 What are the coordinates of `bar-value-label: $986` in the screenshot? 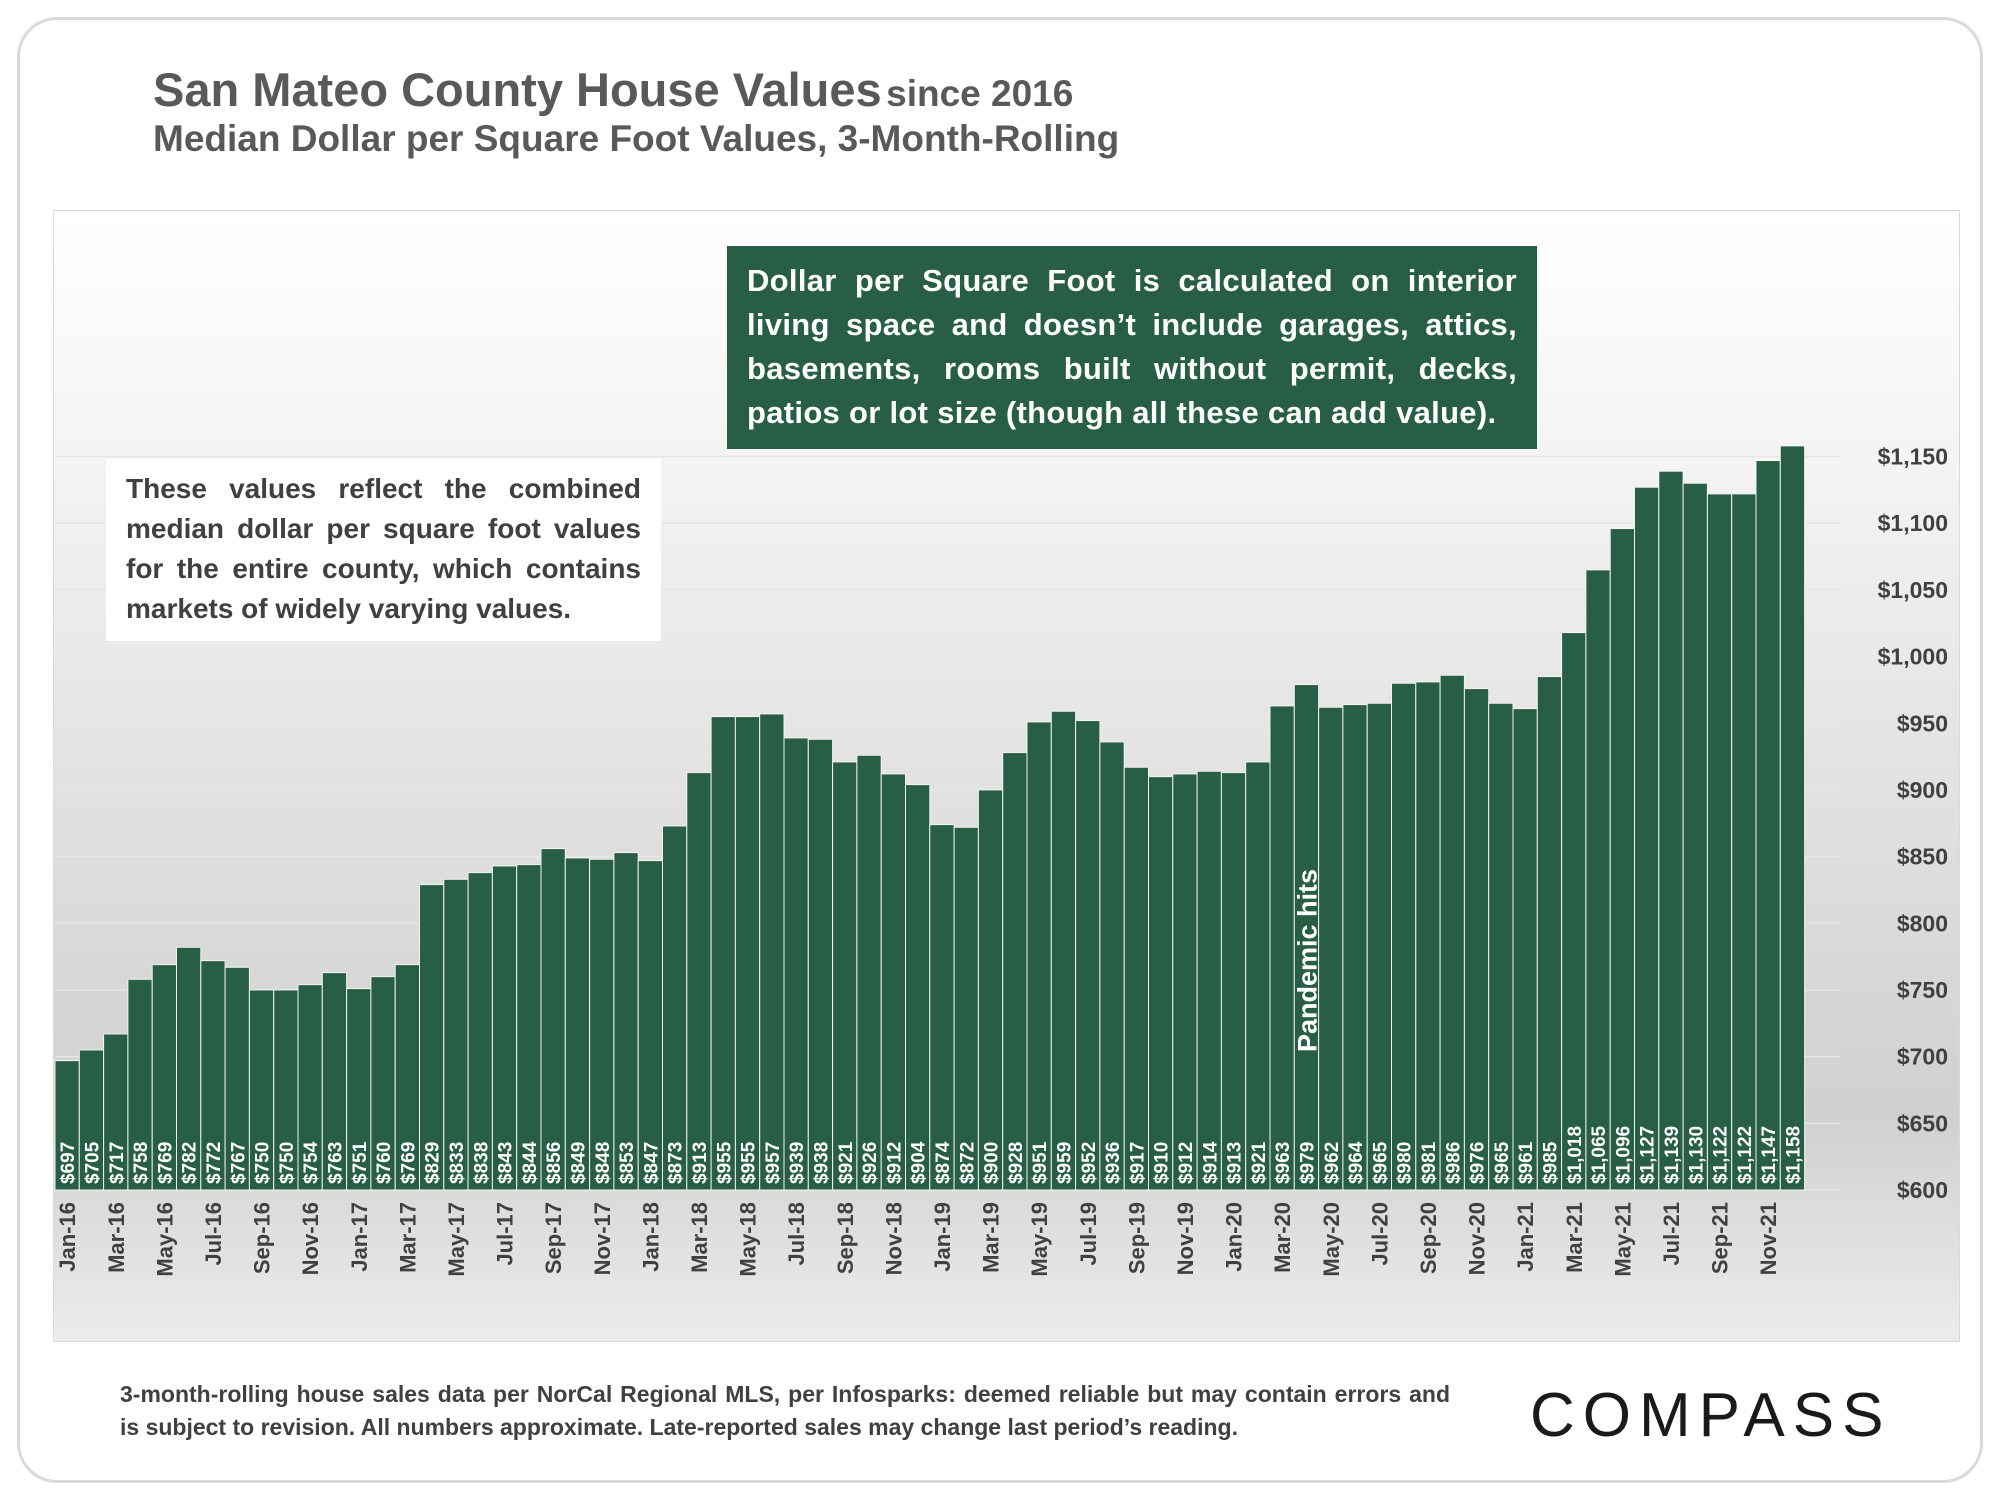 It's located at (1453, 1163).